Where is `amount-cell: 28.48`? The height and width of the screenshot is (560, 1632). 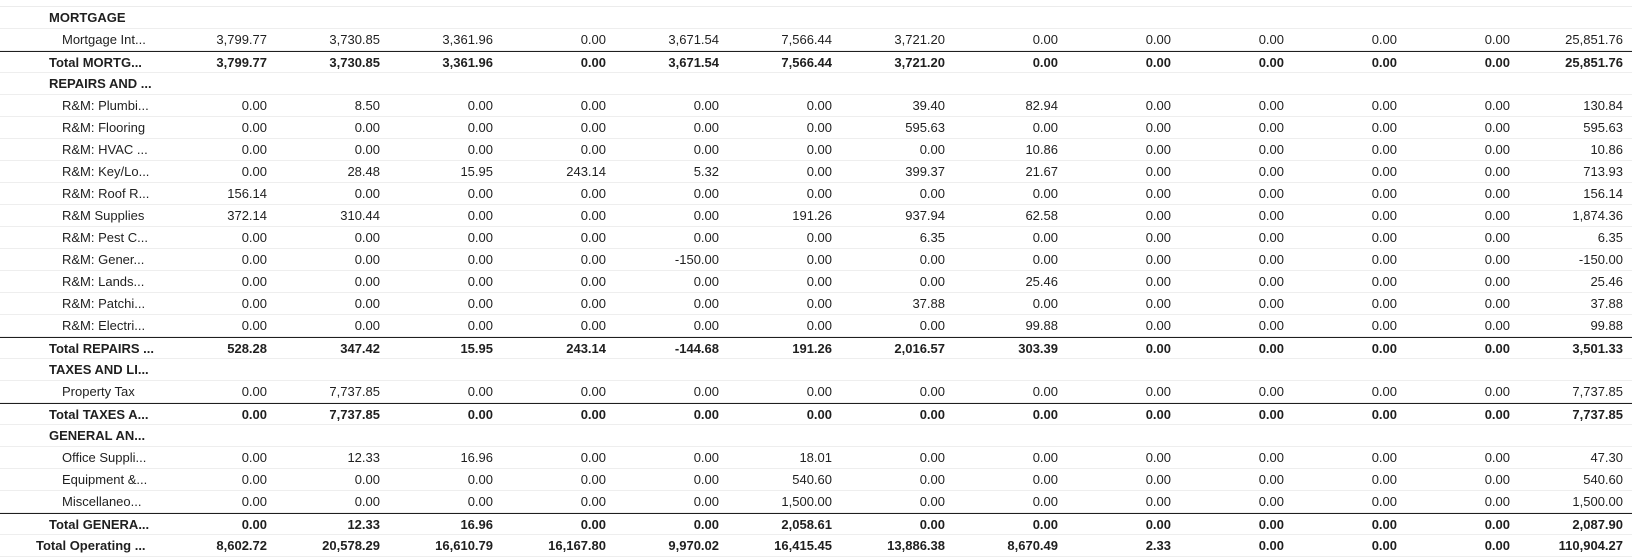 amount-cell: 28.48 is located at coordinates (363, 171).